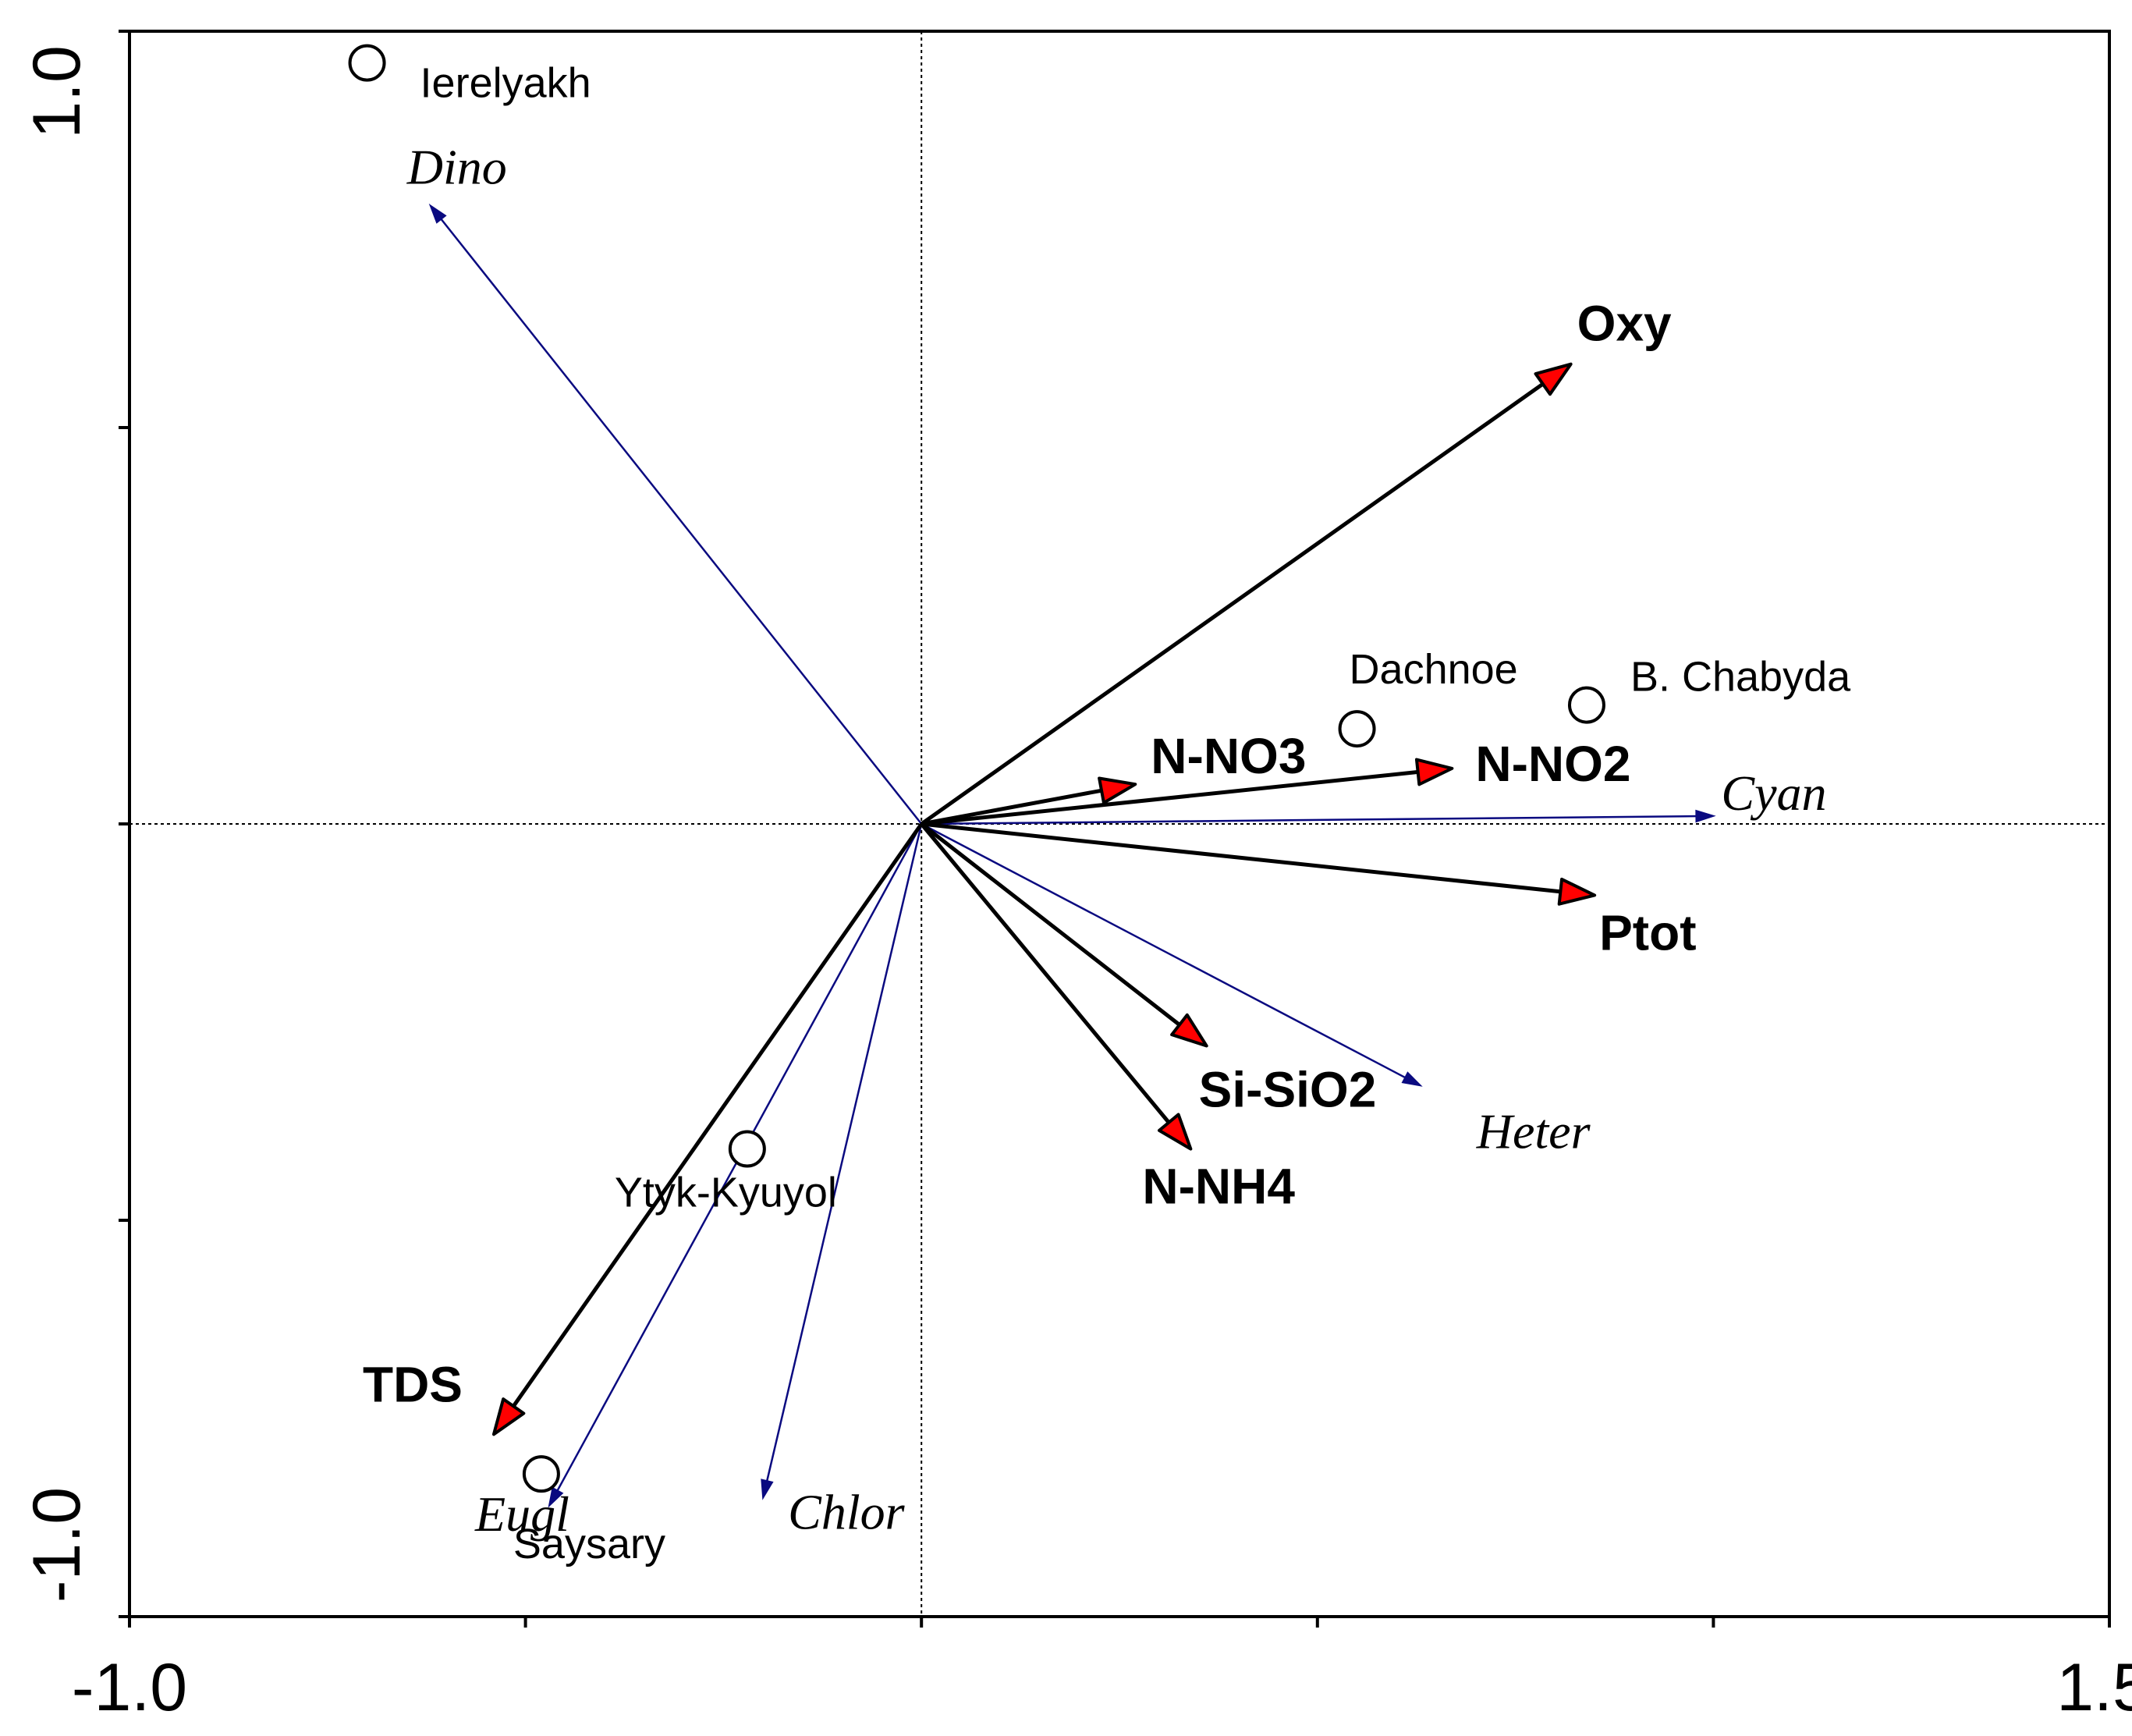 The width and height of the screenshot is (2132, 1736). What do you see at coordinates (1245, 858) in the screenshot?
I see `env-vector-ptot` at bounding box center [1245, 858].